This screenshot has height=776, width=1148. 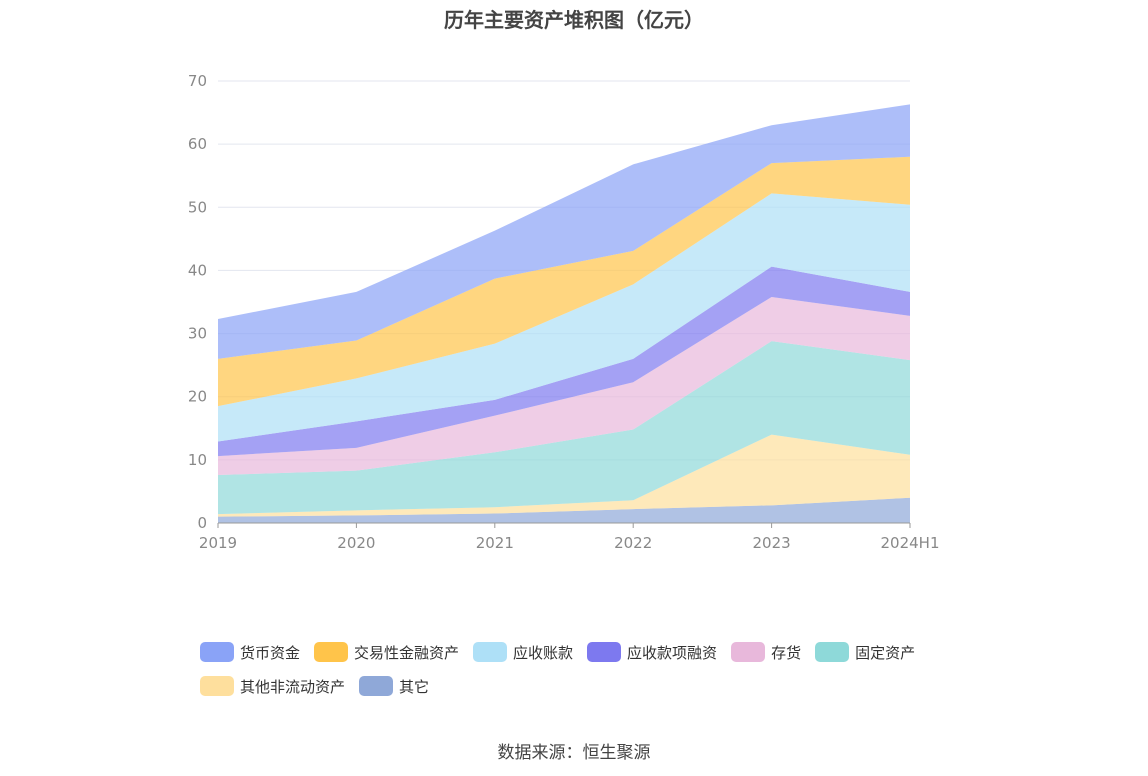 What do you see at coordinates (197, 144) in the screenshot?
I see `y-tick-label: 60` at bounding box center [197, 144].